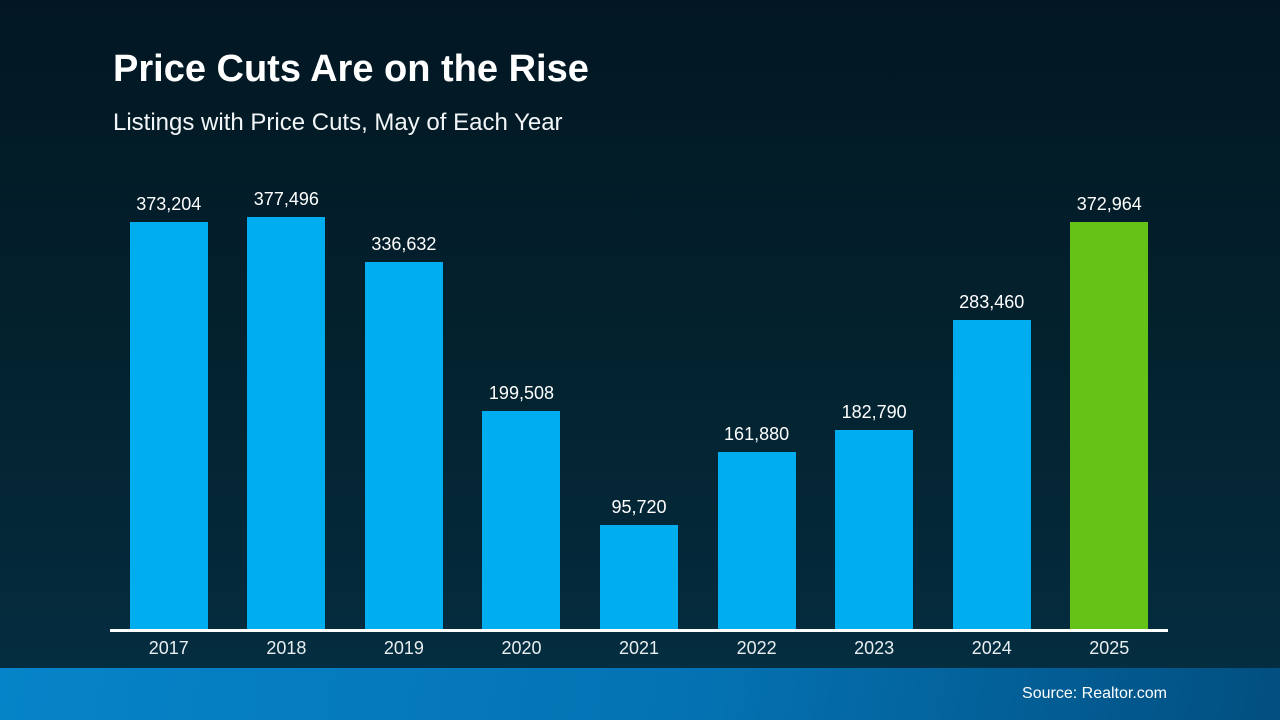  I want to click on x-tick-label-2020: 2020, so click(521, 648).